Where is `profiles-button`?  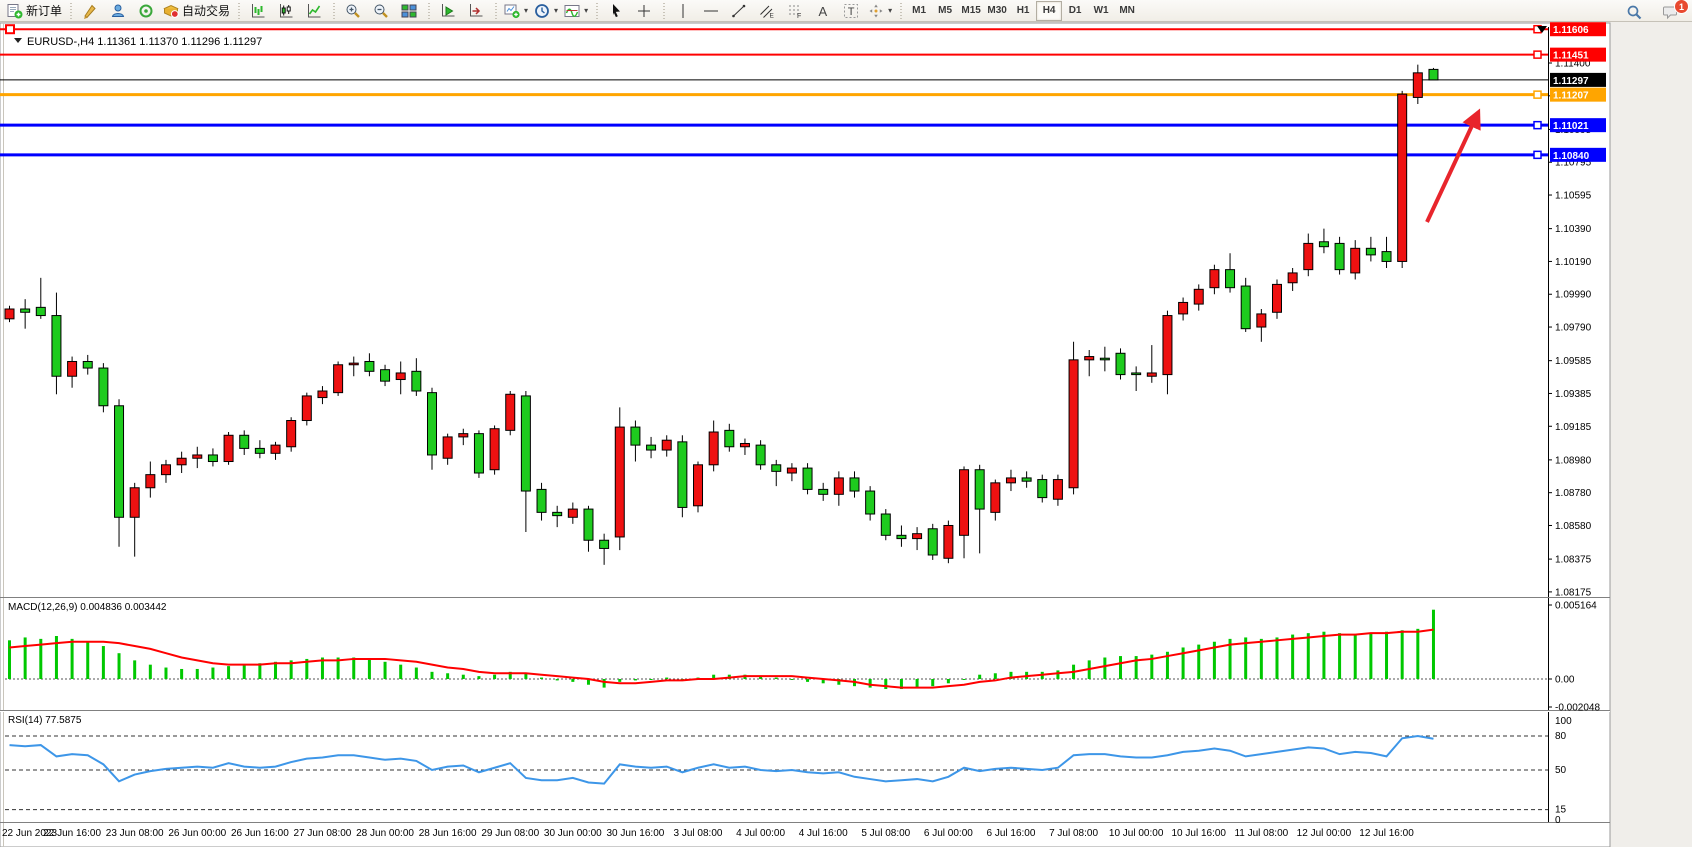
profiles-button is located at coordinates (118, 11).